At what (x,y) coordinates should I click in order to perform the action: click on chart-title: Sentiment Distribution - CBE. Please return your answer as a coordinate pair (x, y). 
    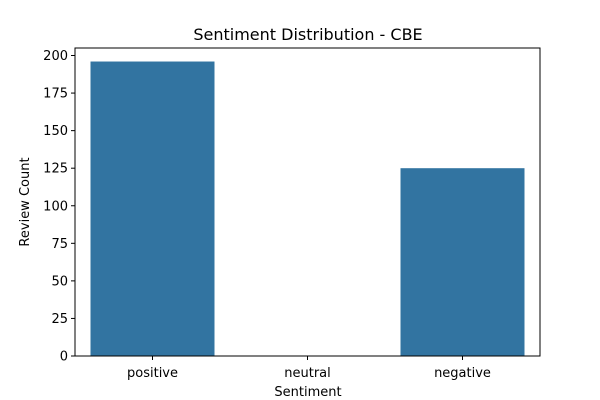
    Looking at the image, I should click on (307, 34).